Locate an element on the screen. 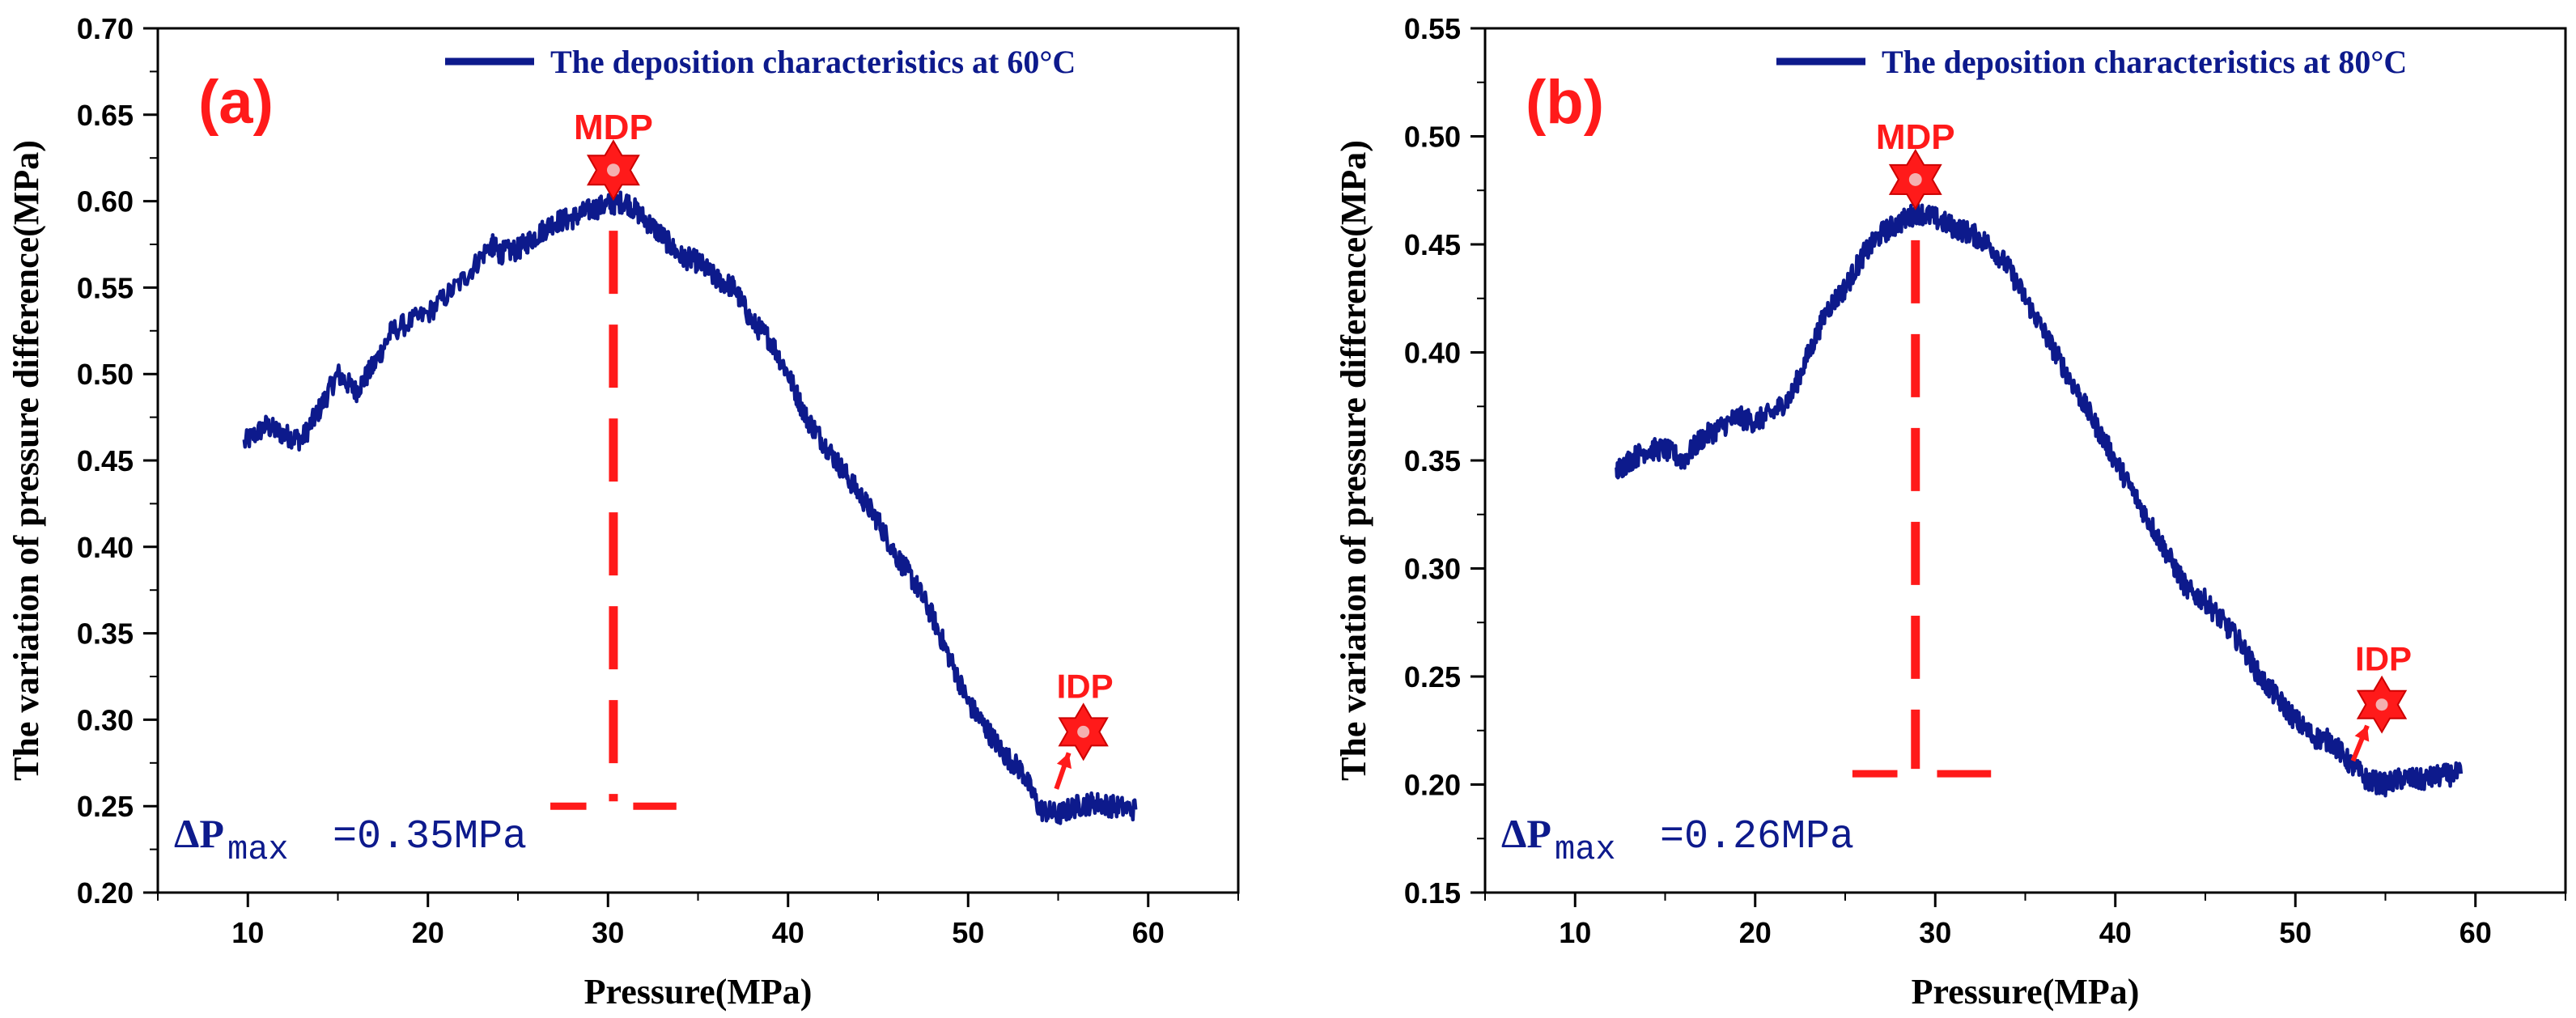  legend-label: The deposition characteristics at 80°C is located at coordinates (2144, 62).